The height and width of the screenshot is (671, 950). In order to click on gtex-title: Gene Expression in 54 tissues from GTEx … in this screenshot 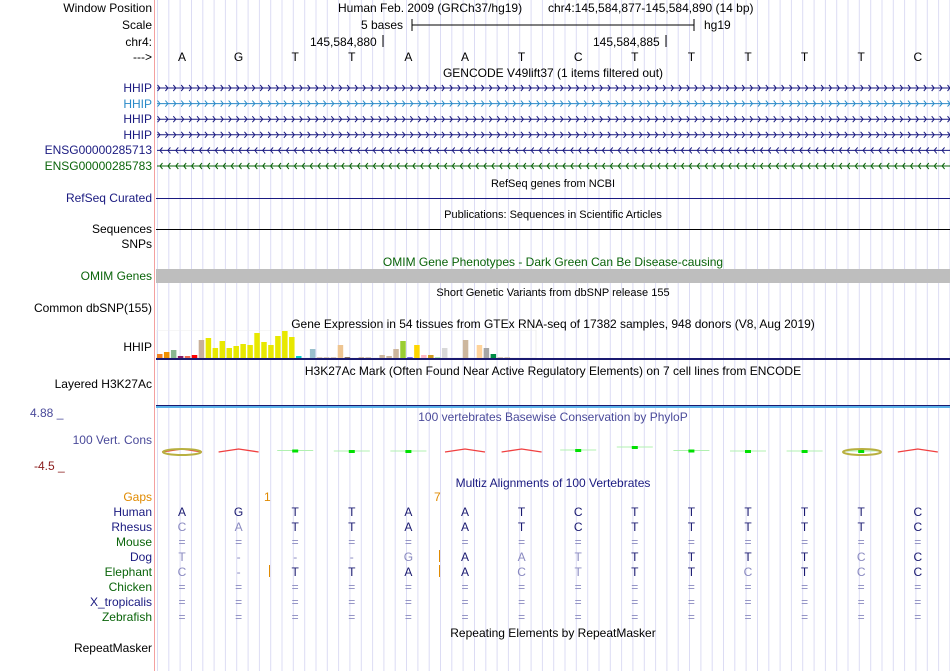, I will do `click(553, 324)`.